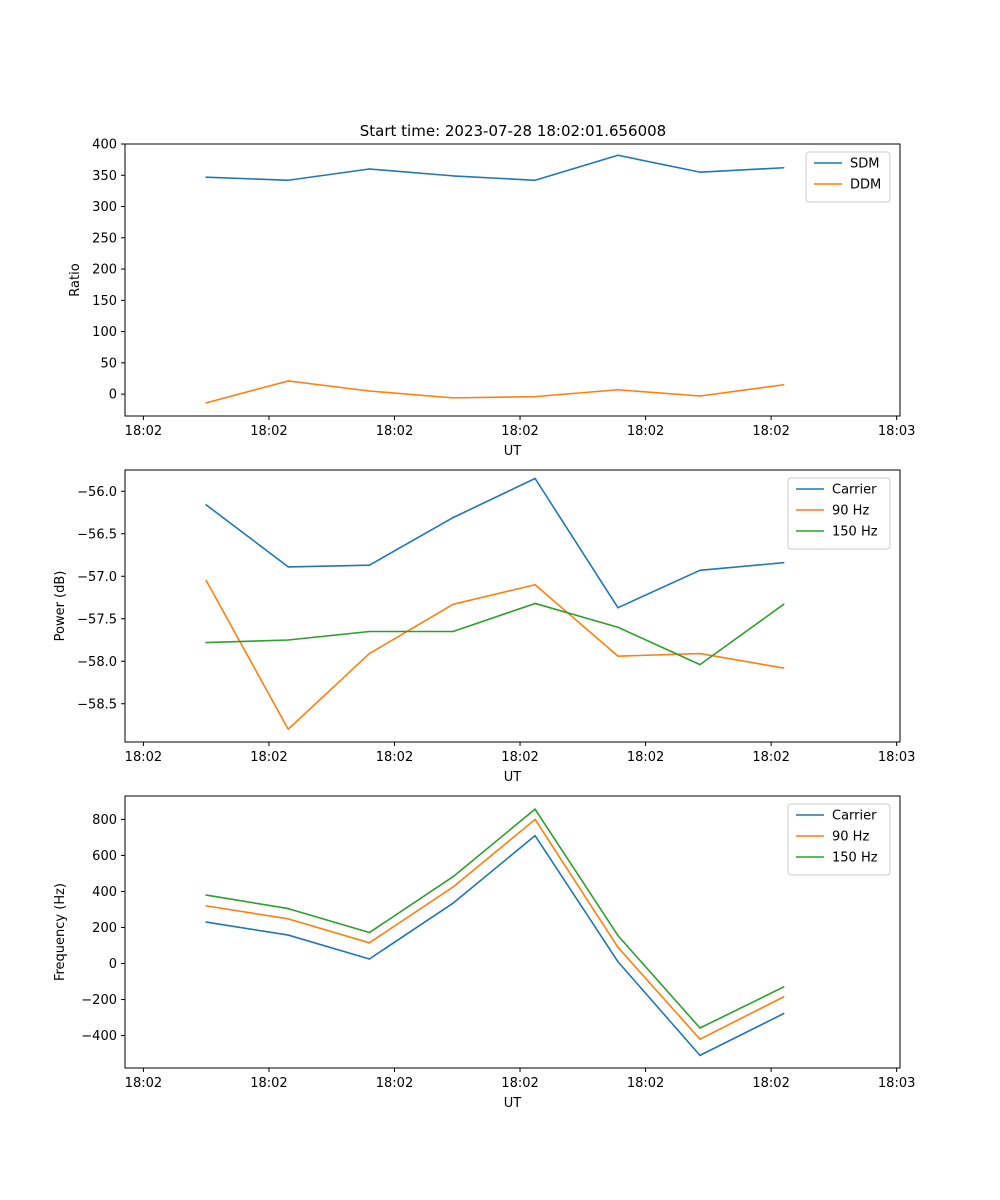 This screenshot has width=1000, height=1200. I want to click on power-series-150-hz, so click(495, 634).